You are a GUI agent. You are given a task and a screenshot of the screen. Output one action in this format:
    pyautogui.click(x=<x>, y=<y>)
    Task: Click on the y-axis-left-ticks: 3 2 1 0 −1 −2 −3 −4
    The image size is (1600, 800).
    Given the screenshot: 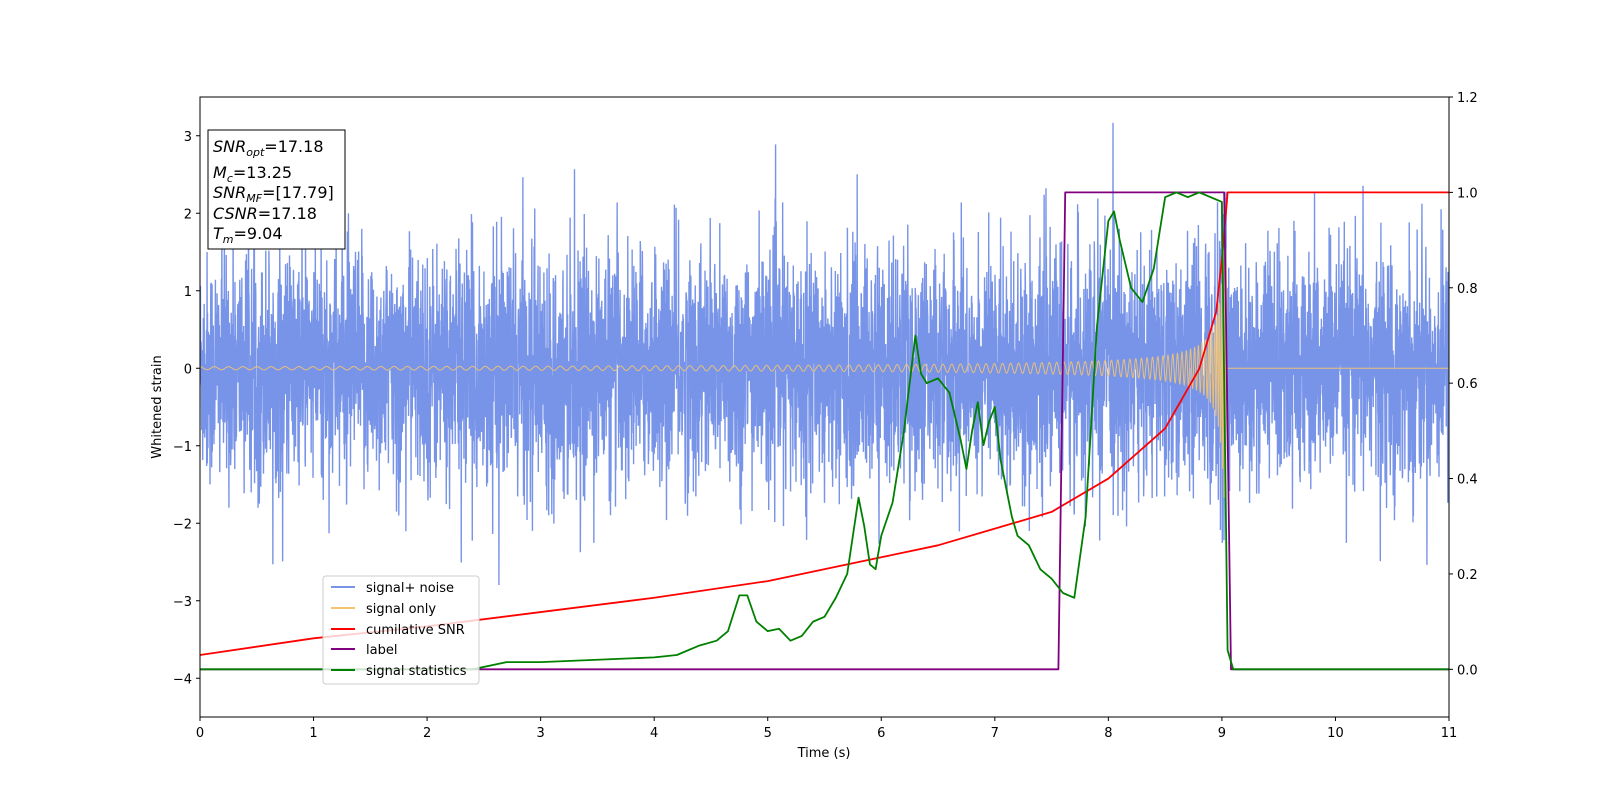 What is the action you would take?
    pyautogui.click(x=186, y=408)
    